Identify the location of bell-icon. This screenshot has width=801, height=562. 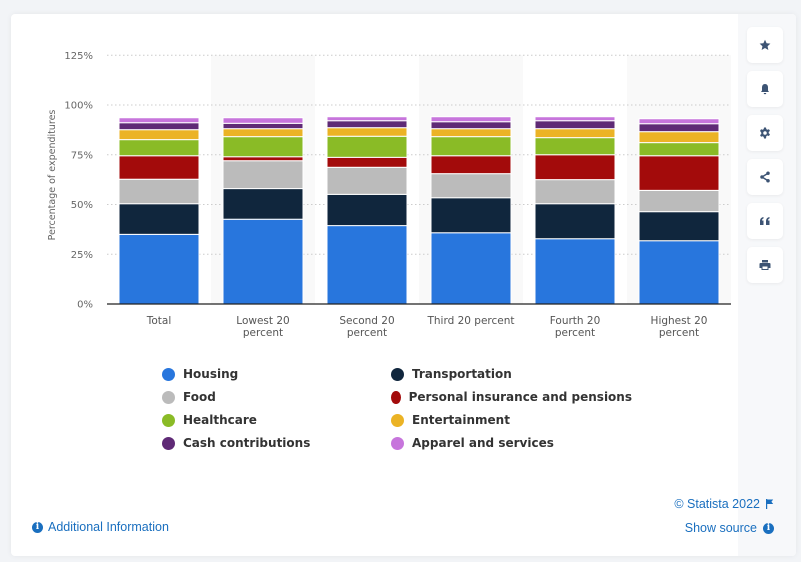
(765, 89).